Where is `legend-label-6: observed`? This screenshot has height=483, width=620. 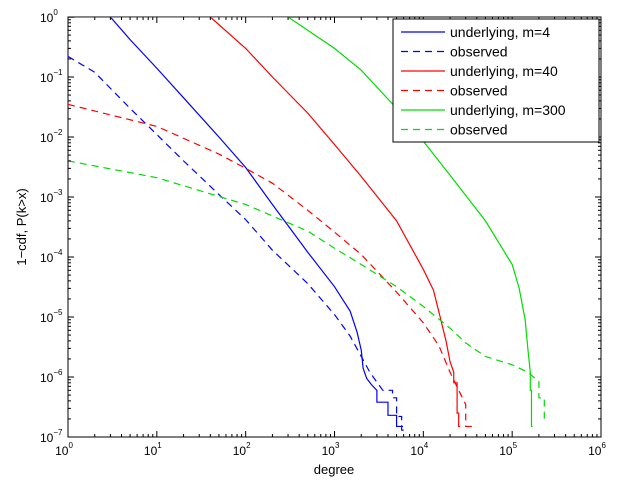 legend-label-6: observed is located at coordinates (479, 130).